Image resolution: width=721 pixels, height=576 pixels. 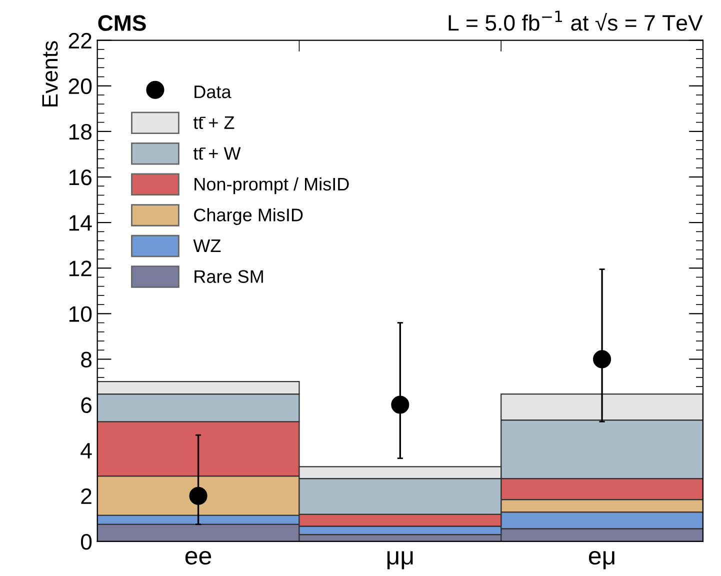 I want to click on x-tick-label: eμ, so click(x=601, y=560).